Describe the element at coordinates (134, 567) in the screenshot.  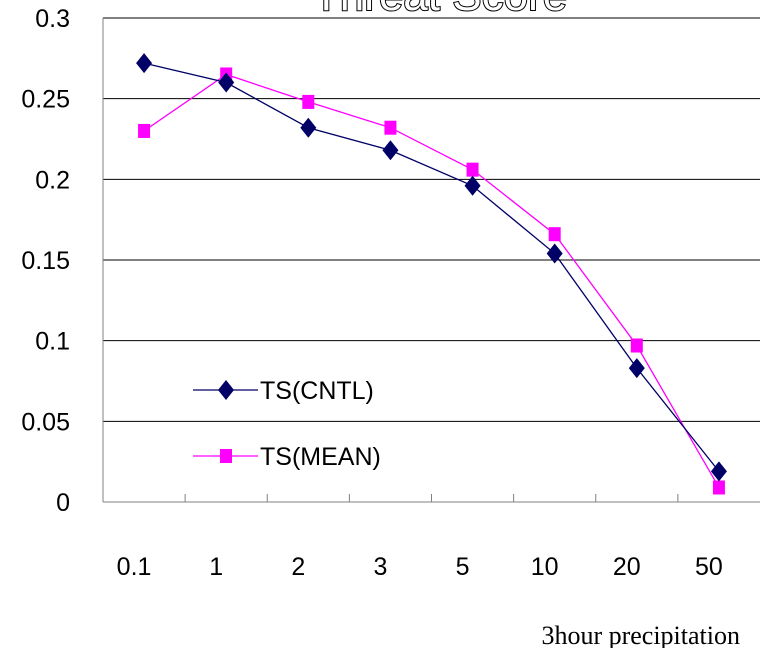
I see `x-tick-label: 0.1` at that location.